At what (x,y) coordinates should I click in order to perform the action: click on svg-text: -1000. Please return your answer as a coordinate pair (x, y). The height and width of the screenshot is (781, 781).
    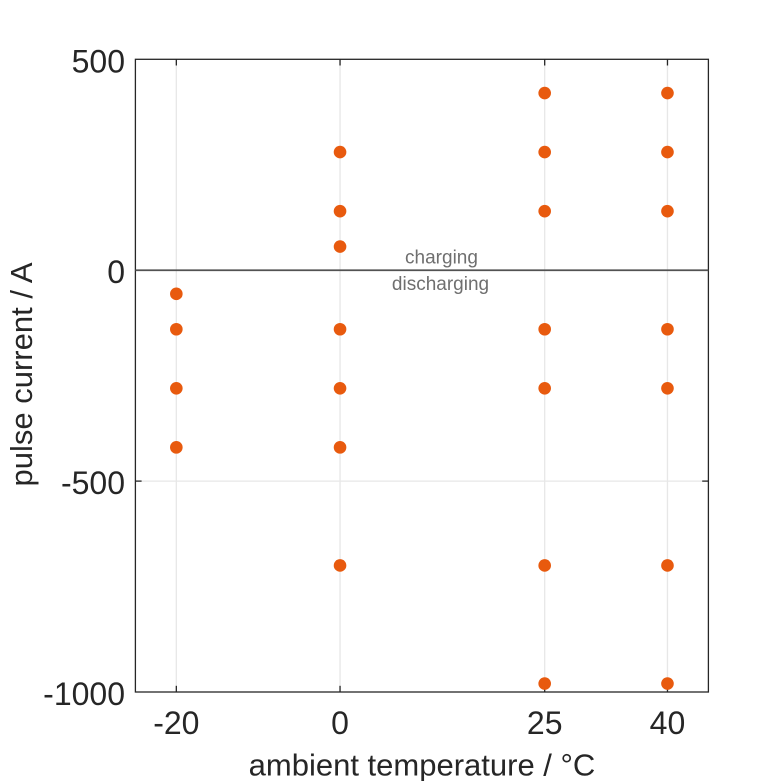
    Looking at the image, I should click on (84, 694).